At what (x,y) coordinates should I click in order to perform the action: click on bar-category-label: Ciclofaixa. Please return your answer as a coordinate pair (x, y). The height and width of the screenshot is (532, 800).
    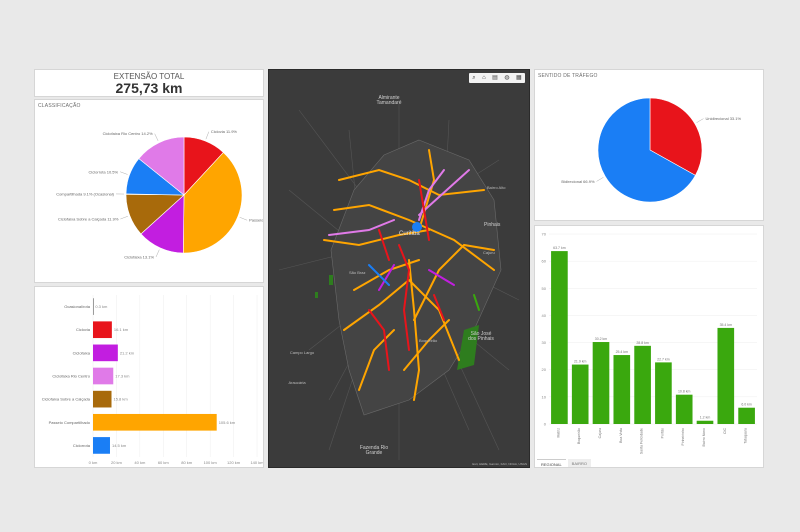
    Looking at the image, I should click on (82, 352).